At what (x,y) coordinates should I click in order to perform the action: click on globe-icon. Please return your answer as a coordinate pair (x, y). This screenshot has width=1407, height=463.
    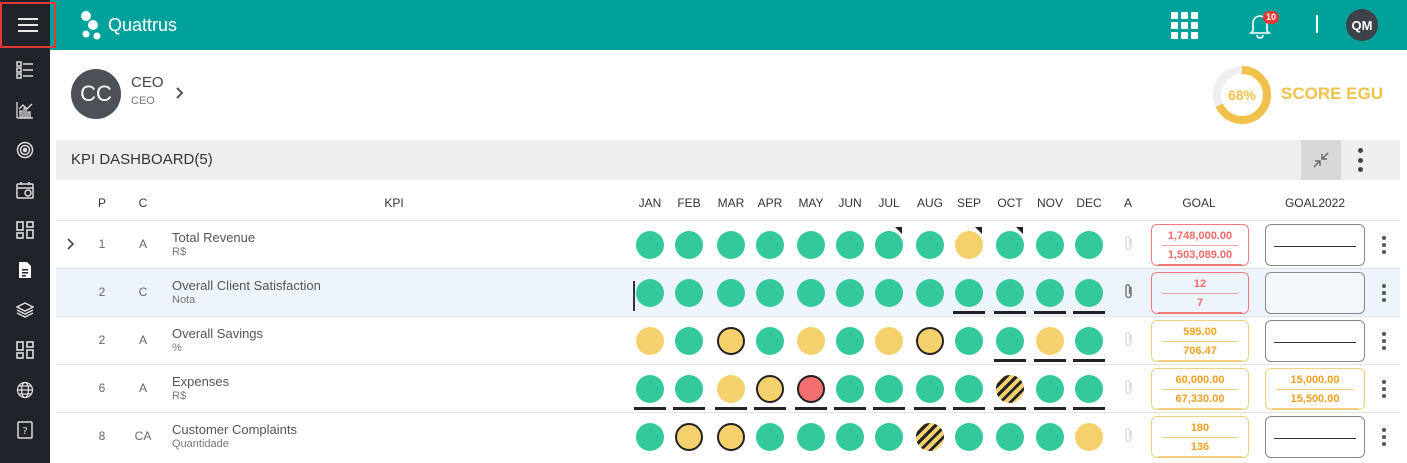
    Looking at the image, I should click on (25, 390).